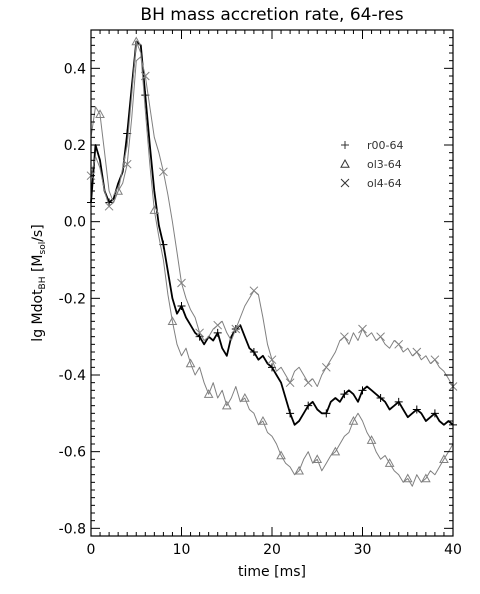 This screenshot has width=480, height=594. I want to click on y-tick-label: 0.0, so click(75, 223).